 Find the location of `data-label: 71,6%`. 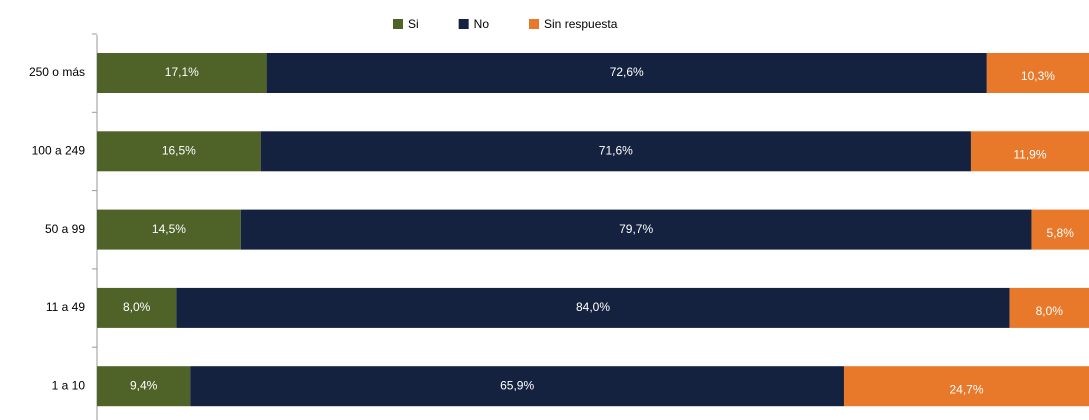

data-label: 71,6% is located at coordinates (616, 150).